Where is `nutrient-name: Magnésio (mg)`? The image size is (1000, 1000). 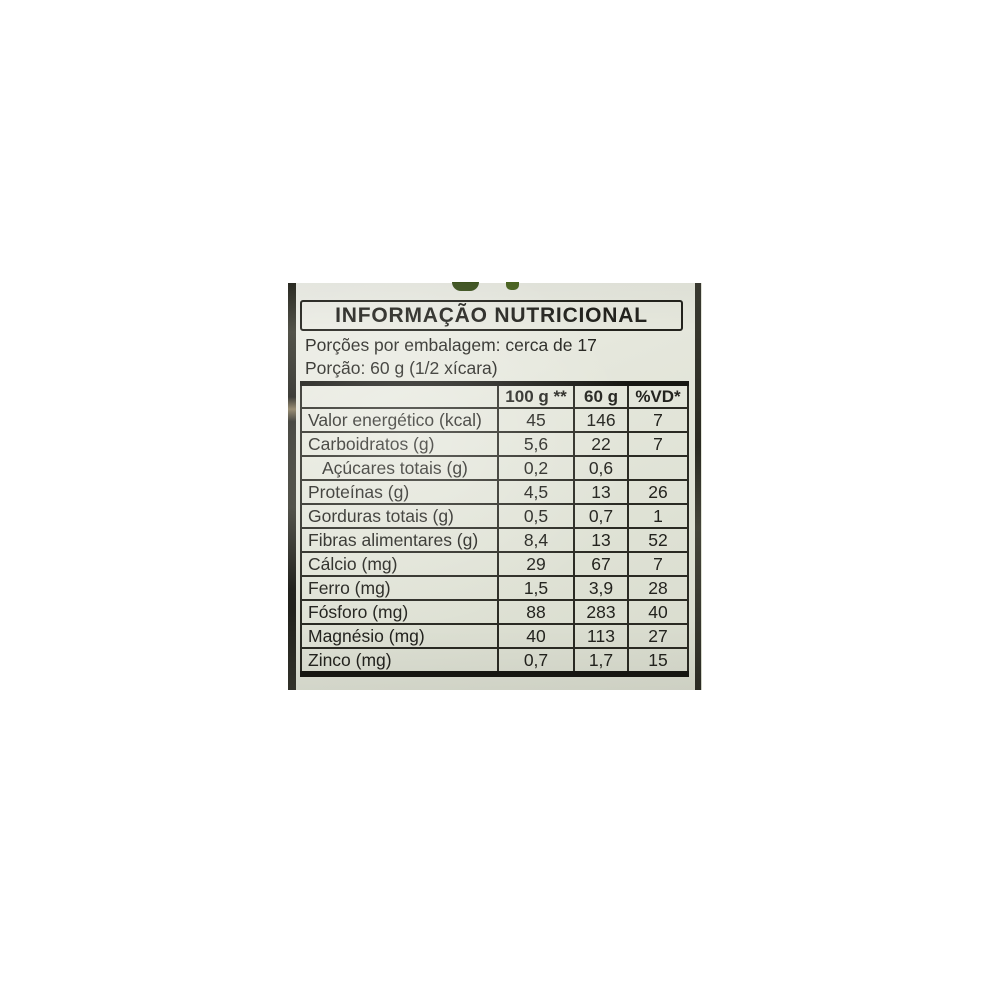
nutrient-name: Magnésio (mg) is located at coordinates (399, 636).